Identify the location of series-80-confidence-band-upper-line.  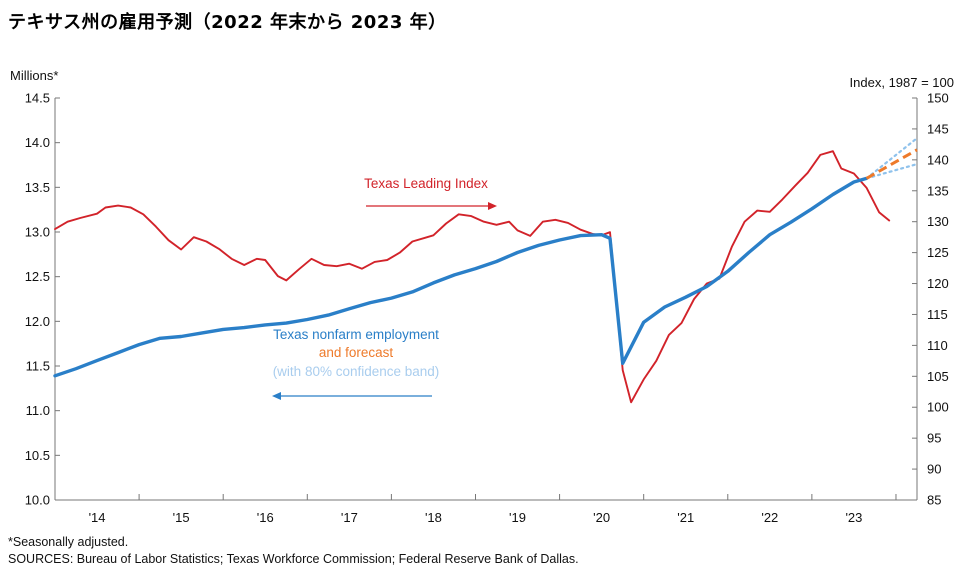
(892, 158).